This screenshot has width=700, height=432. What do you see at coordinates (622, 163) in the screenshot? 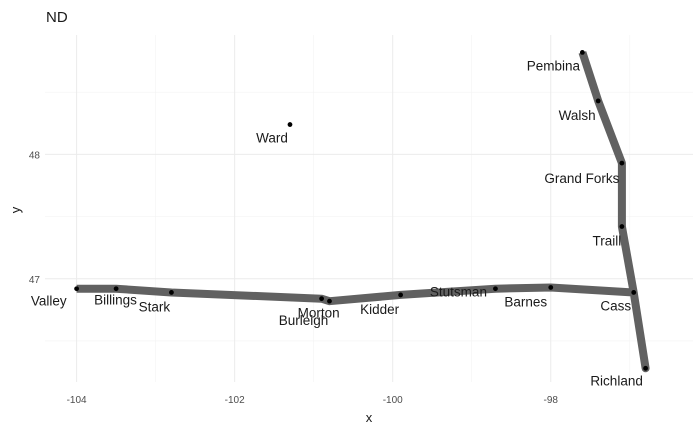
I see `point-grand-forks` at bounding box center [622, 163].